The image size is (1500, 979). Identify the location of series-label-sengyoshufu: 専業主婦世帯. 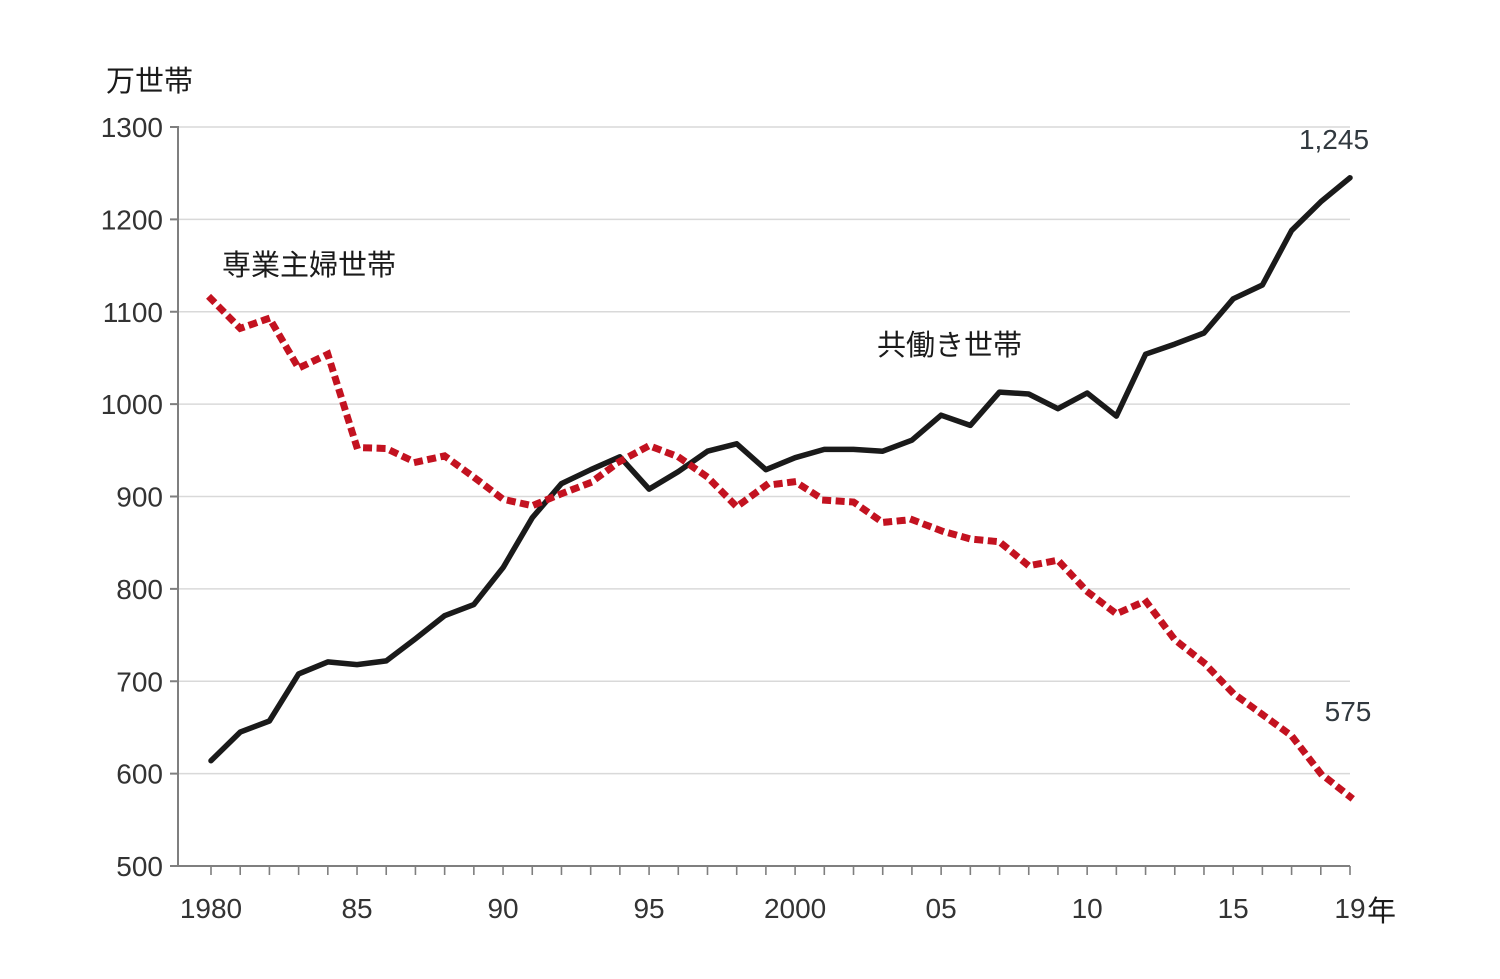
(309, 266).